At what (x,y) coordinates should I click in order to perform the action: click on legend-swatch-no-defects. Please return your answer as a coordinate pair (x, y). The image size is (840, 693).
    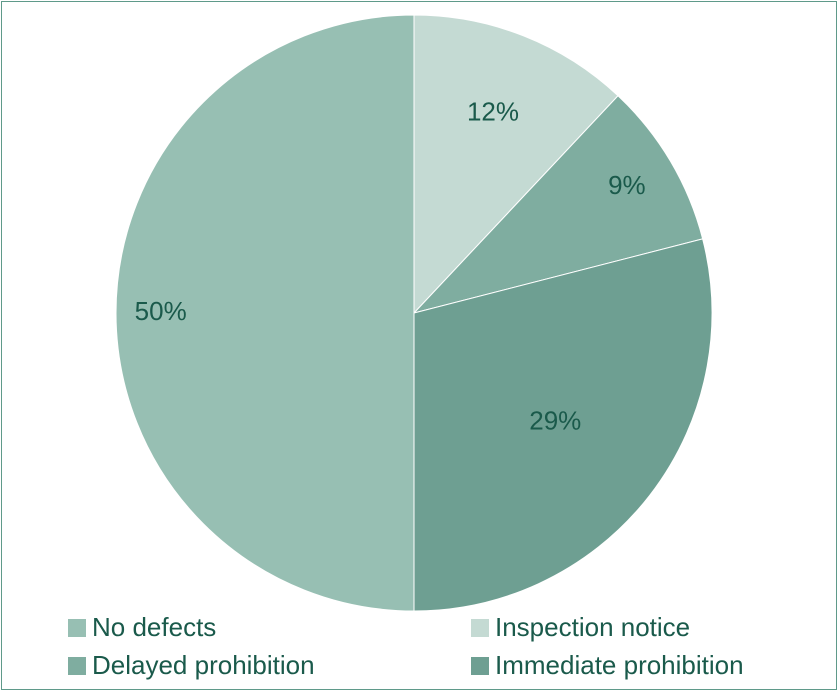
    Looking at the image, I should click on (77, 627).